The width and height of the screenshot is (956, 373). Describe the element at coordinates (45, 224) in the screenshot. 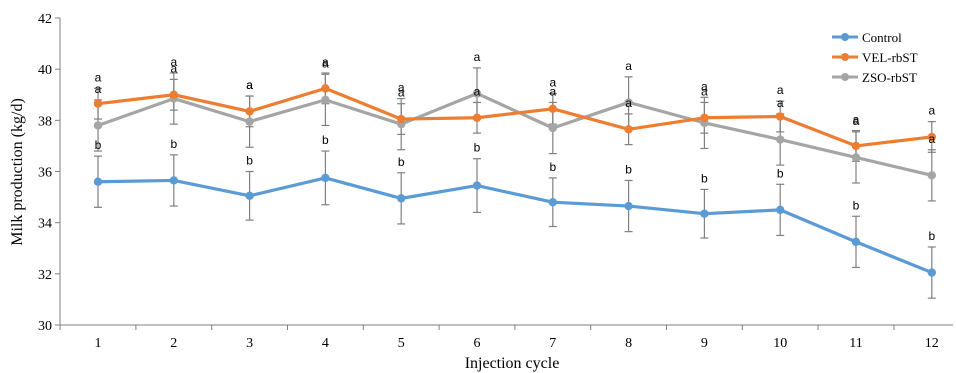

I see `y-tick-label: 34` at that location.